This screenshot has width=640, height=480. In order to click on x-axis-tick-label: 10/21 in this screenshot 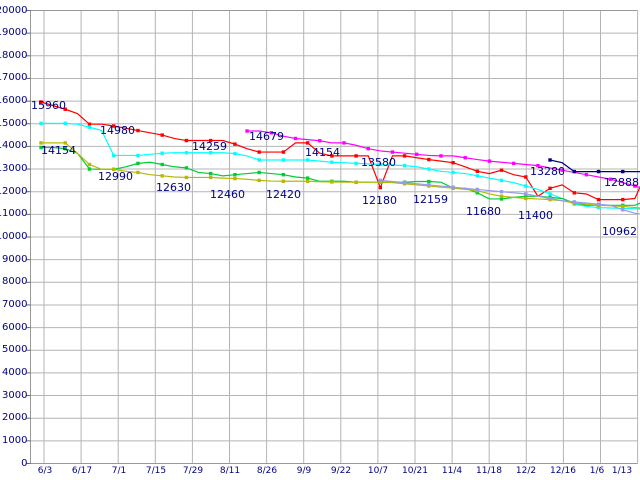, I will do `click(415, 471)`.